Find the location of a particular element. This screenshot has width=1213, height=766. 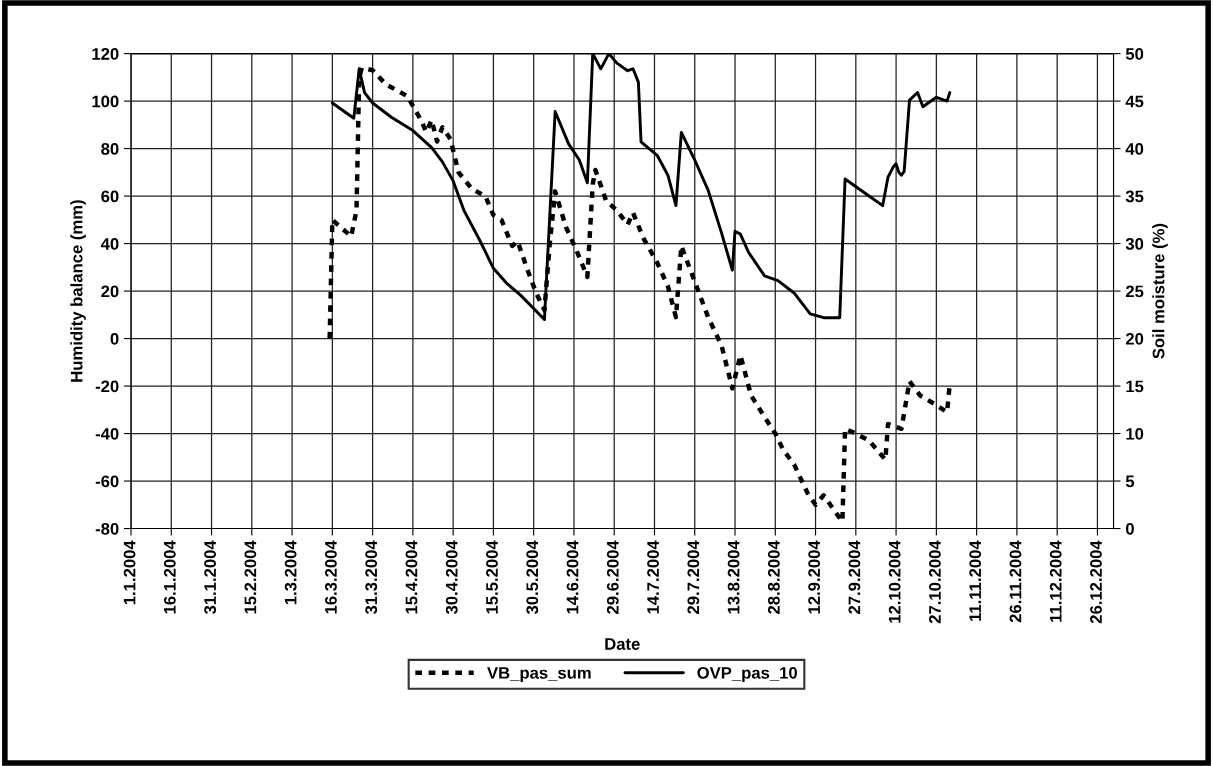

y-tick-label: 0 is located at coordinates (114, 338).